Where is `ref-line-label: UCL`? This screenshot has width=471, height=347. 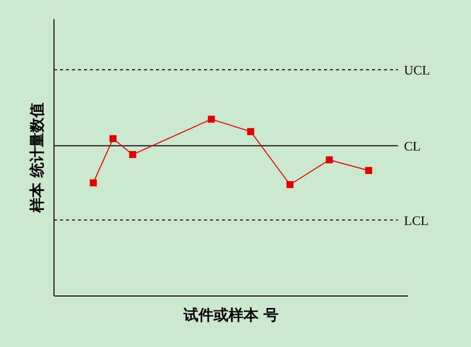
ref-line-label: UCL is located at coordinates (417, 70).